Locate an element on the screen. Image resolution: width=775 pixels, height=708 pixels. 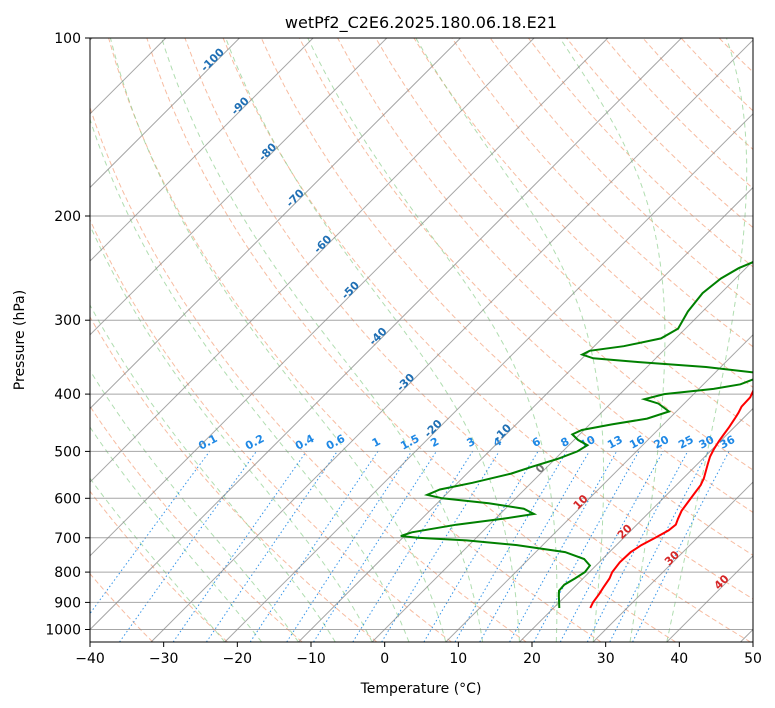
mixing-ratio-label: 20 is located at coordinates (662, 442).